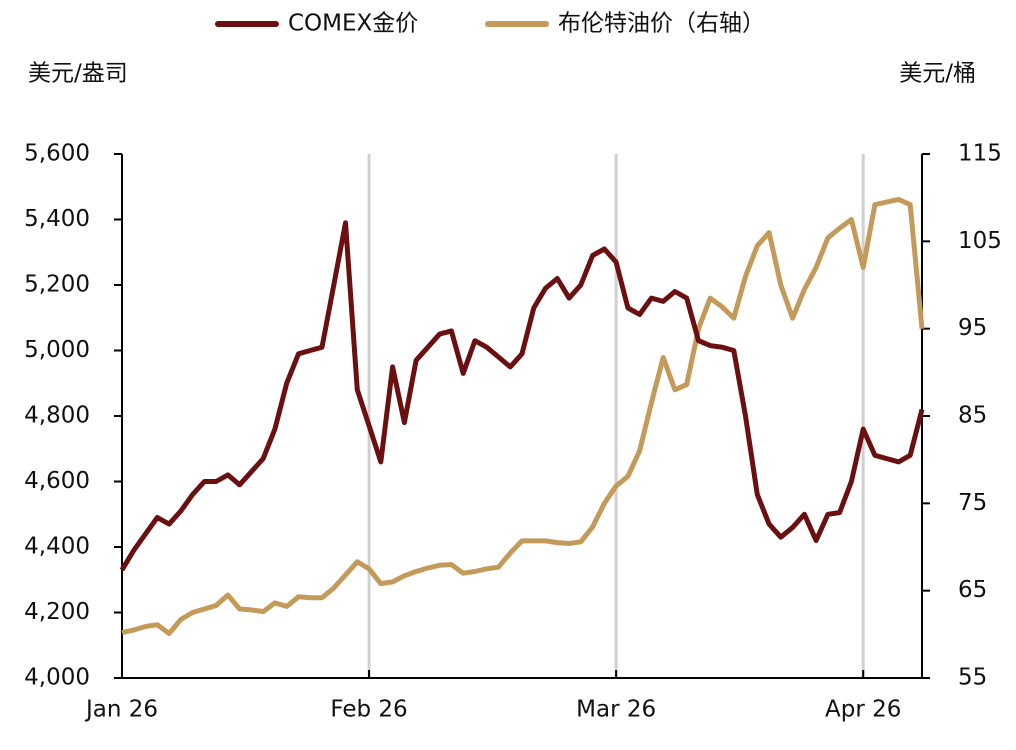  I want to click on y-tick-label: 5,400, so click(57, 219).